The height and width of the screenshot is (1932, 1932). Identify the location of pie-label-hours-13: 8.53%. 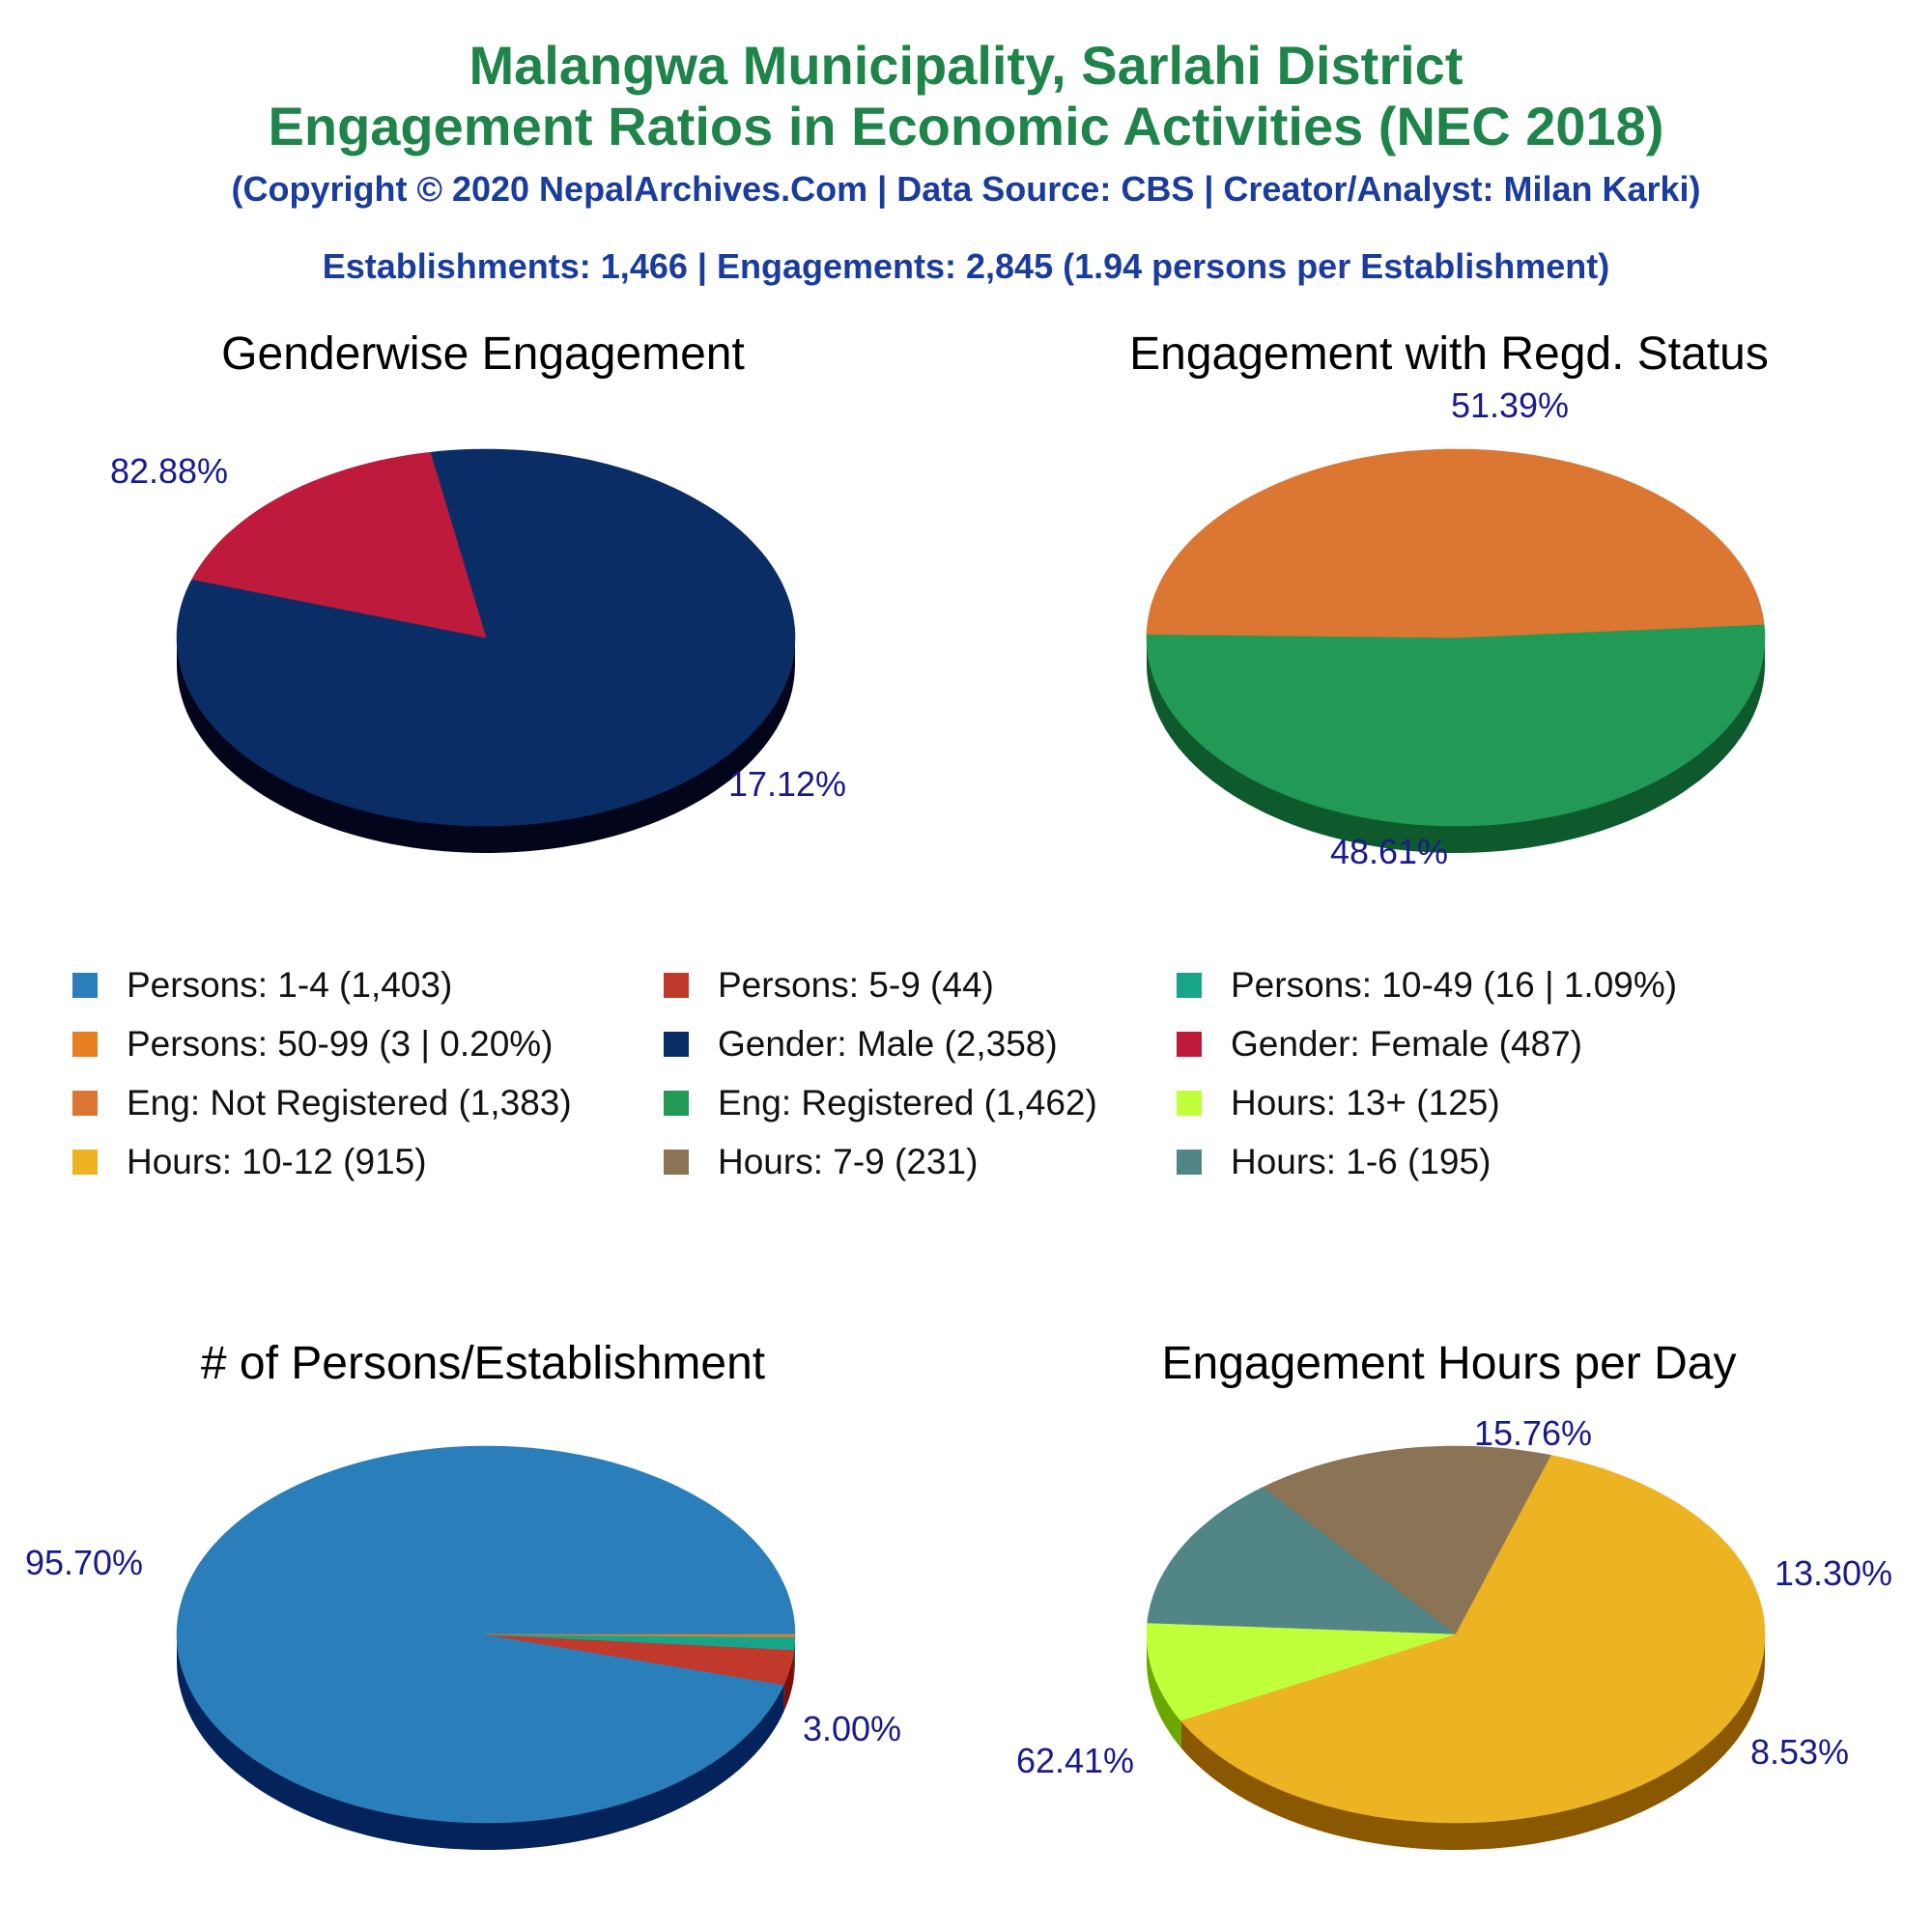
(1799, 1752).